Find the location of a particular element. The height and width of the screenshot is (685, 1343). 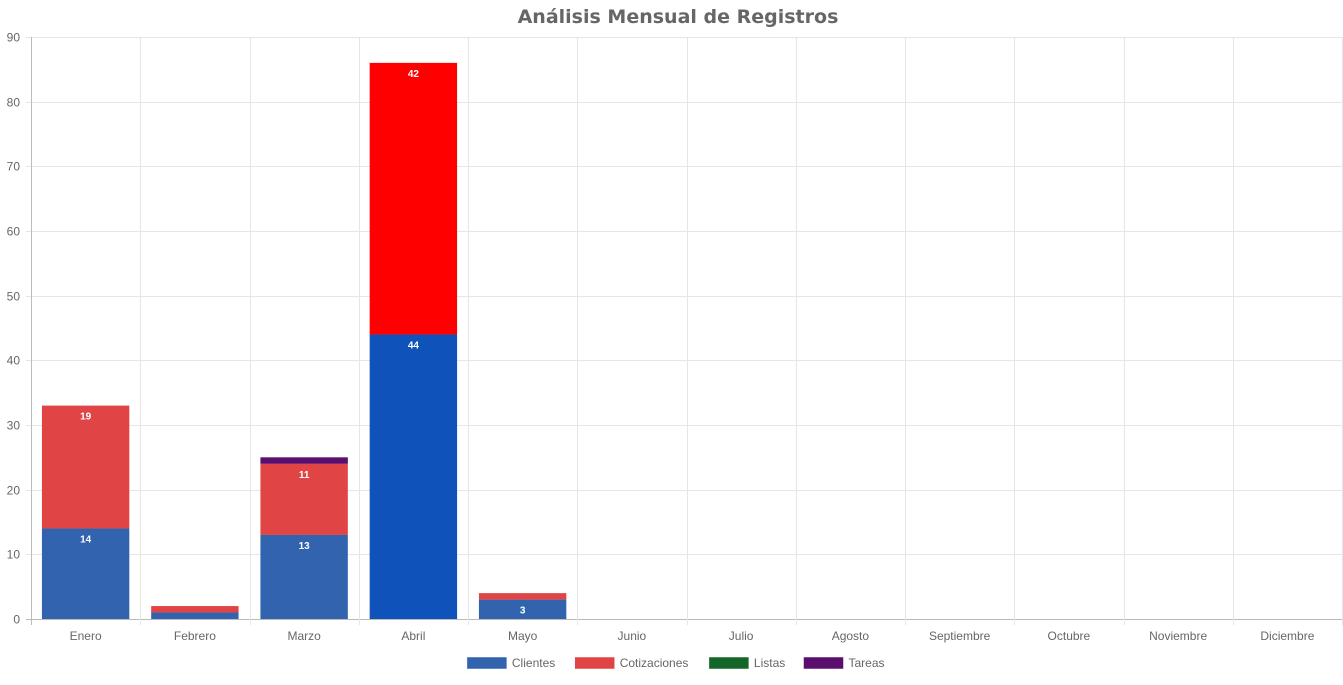

y-tick-label: 90 is located at coordinates (14, 38).